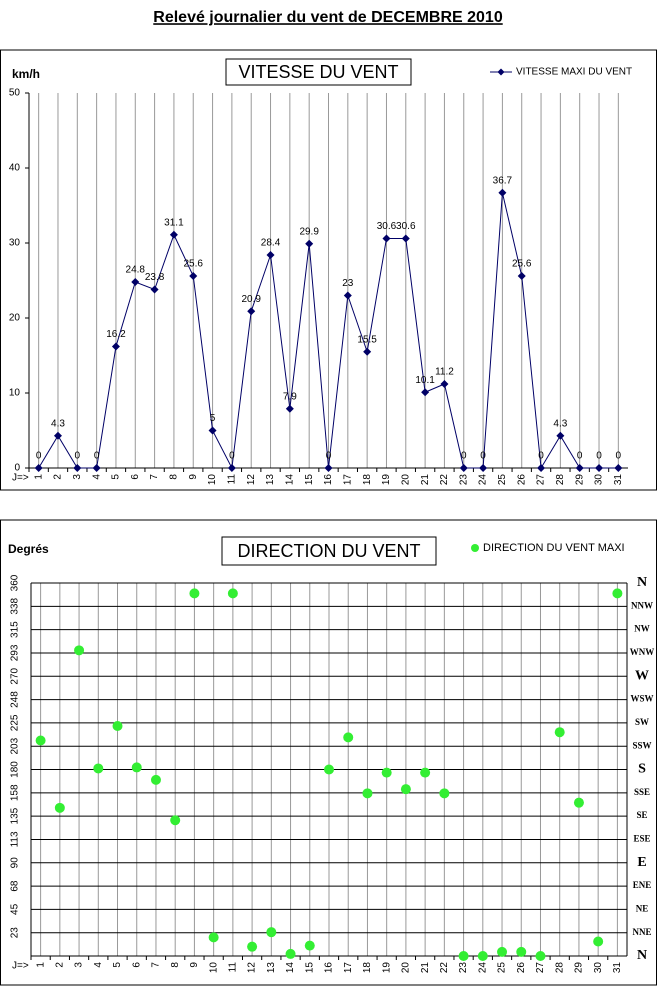 The image size is (657, 990). Describe the element at coordinates (17, 468) in the screenshot. I see `y-tick-label: 0` at that location.